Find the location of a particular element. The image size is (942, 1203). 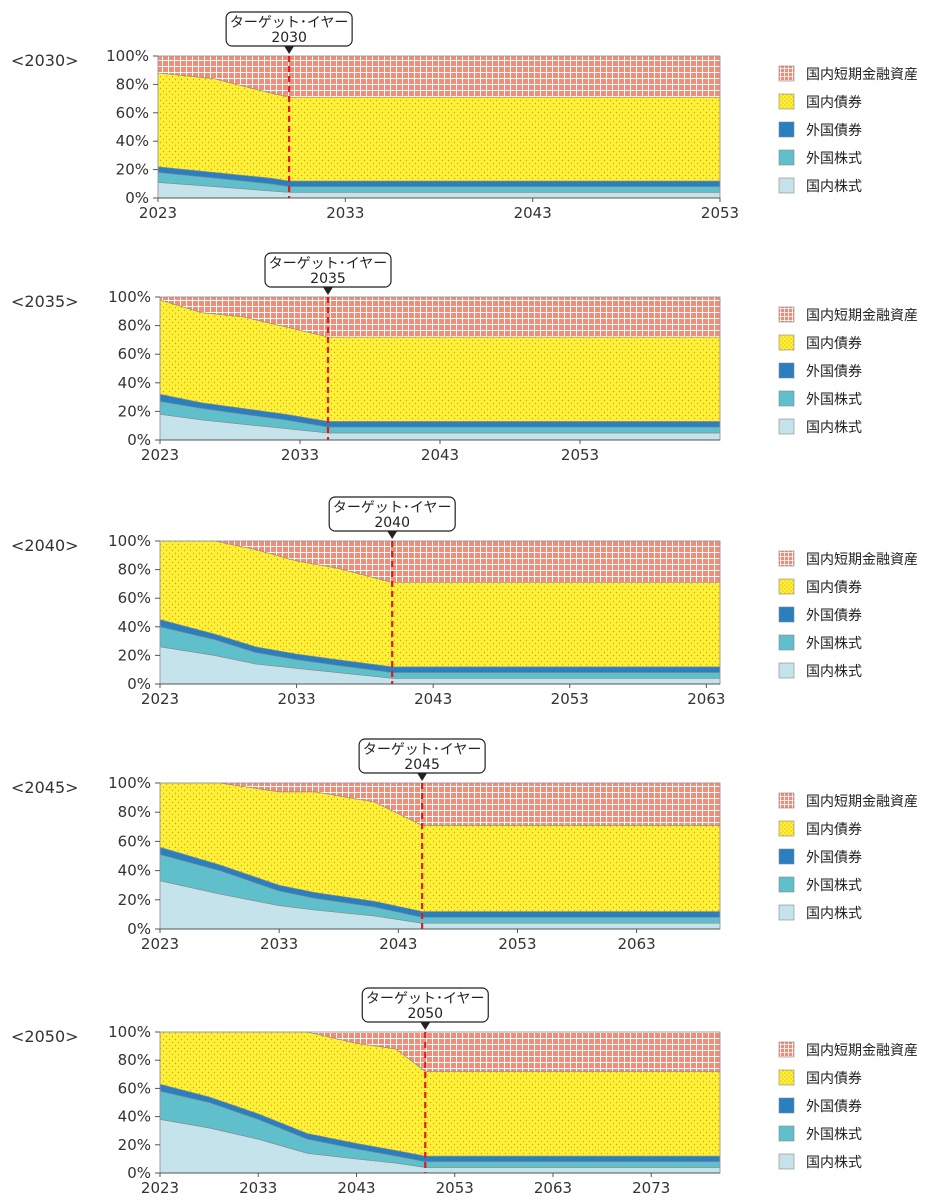

x-tick-label: 2043 is located at coordinates (356, 1188).